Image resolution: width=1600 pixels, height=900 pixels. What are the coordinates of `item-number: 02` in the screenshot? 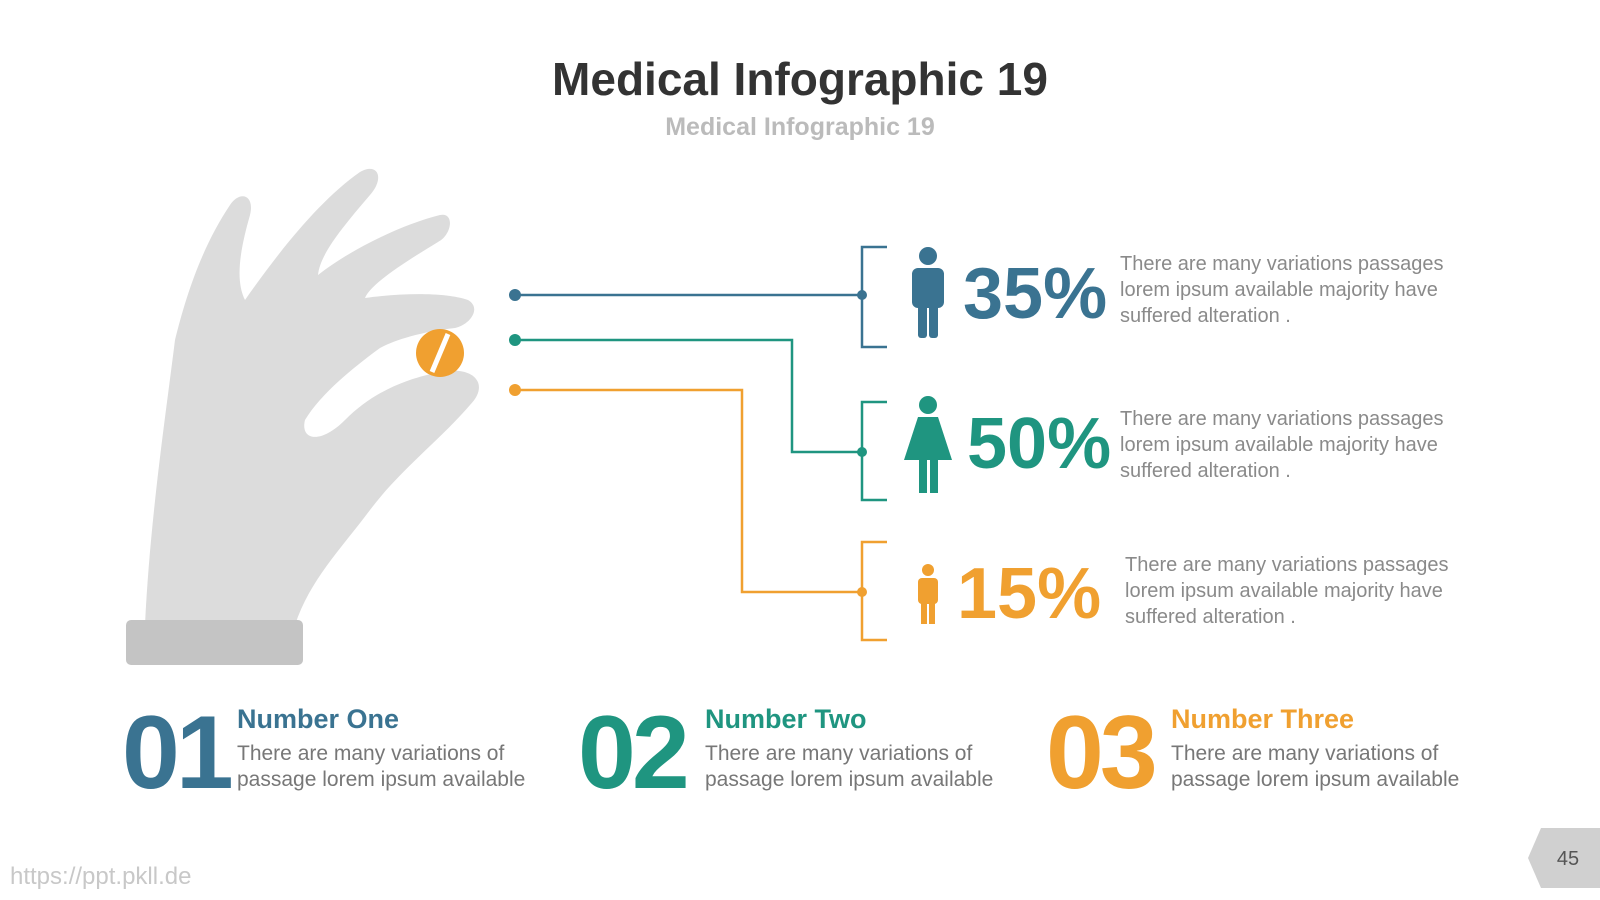 It's located at (632, 753).